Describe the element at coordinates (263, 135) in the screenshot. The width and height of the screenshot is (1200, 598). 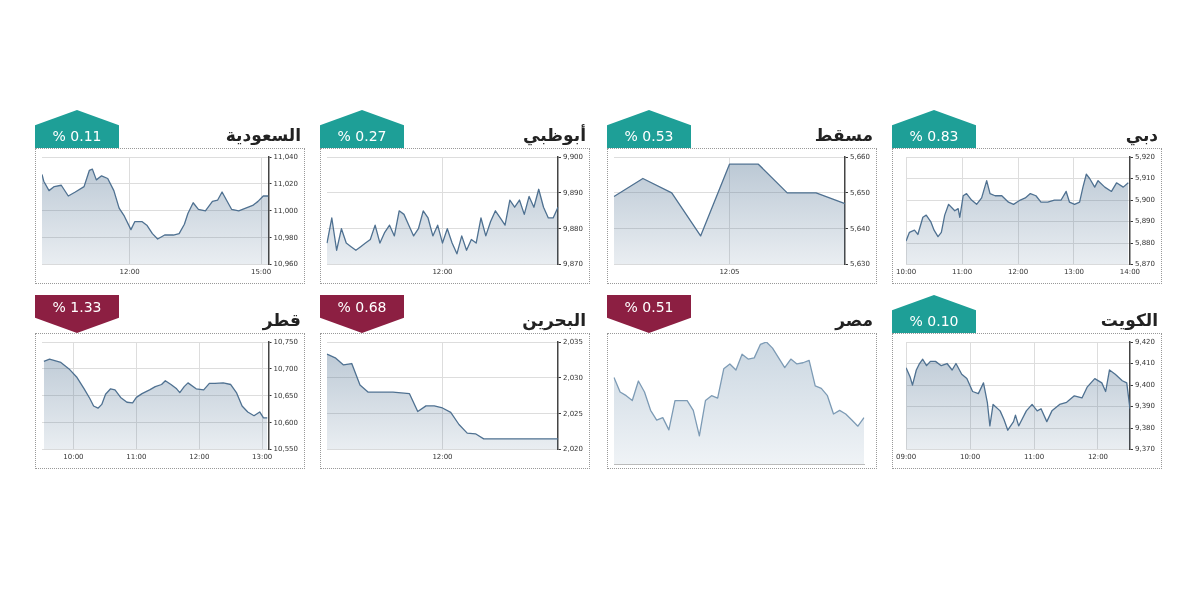
I see `chart-title: السعودية` at that location.